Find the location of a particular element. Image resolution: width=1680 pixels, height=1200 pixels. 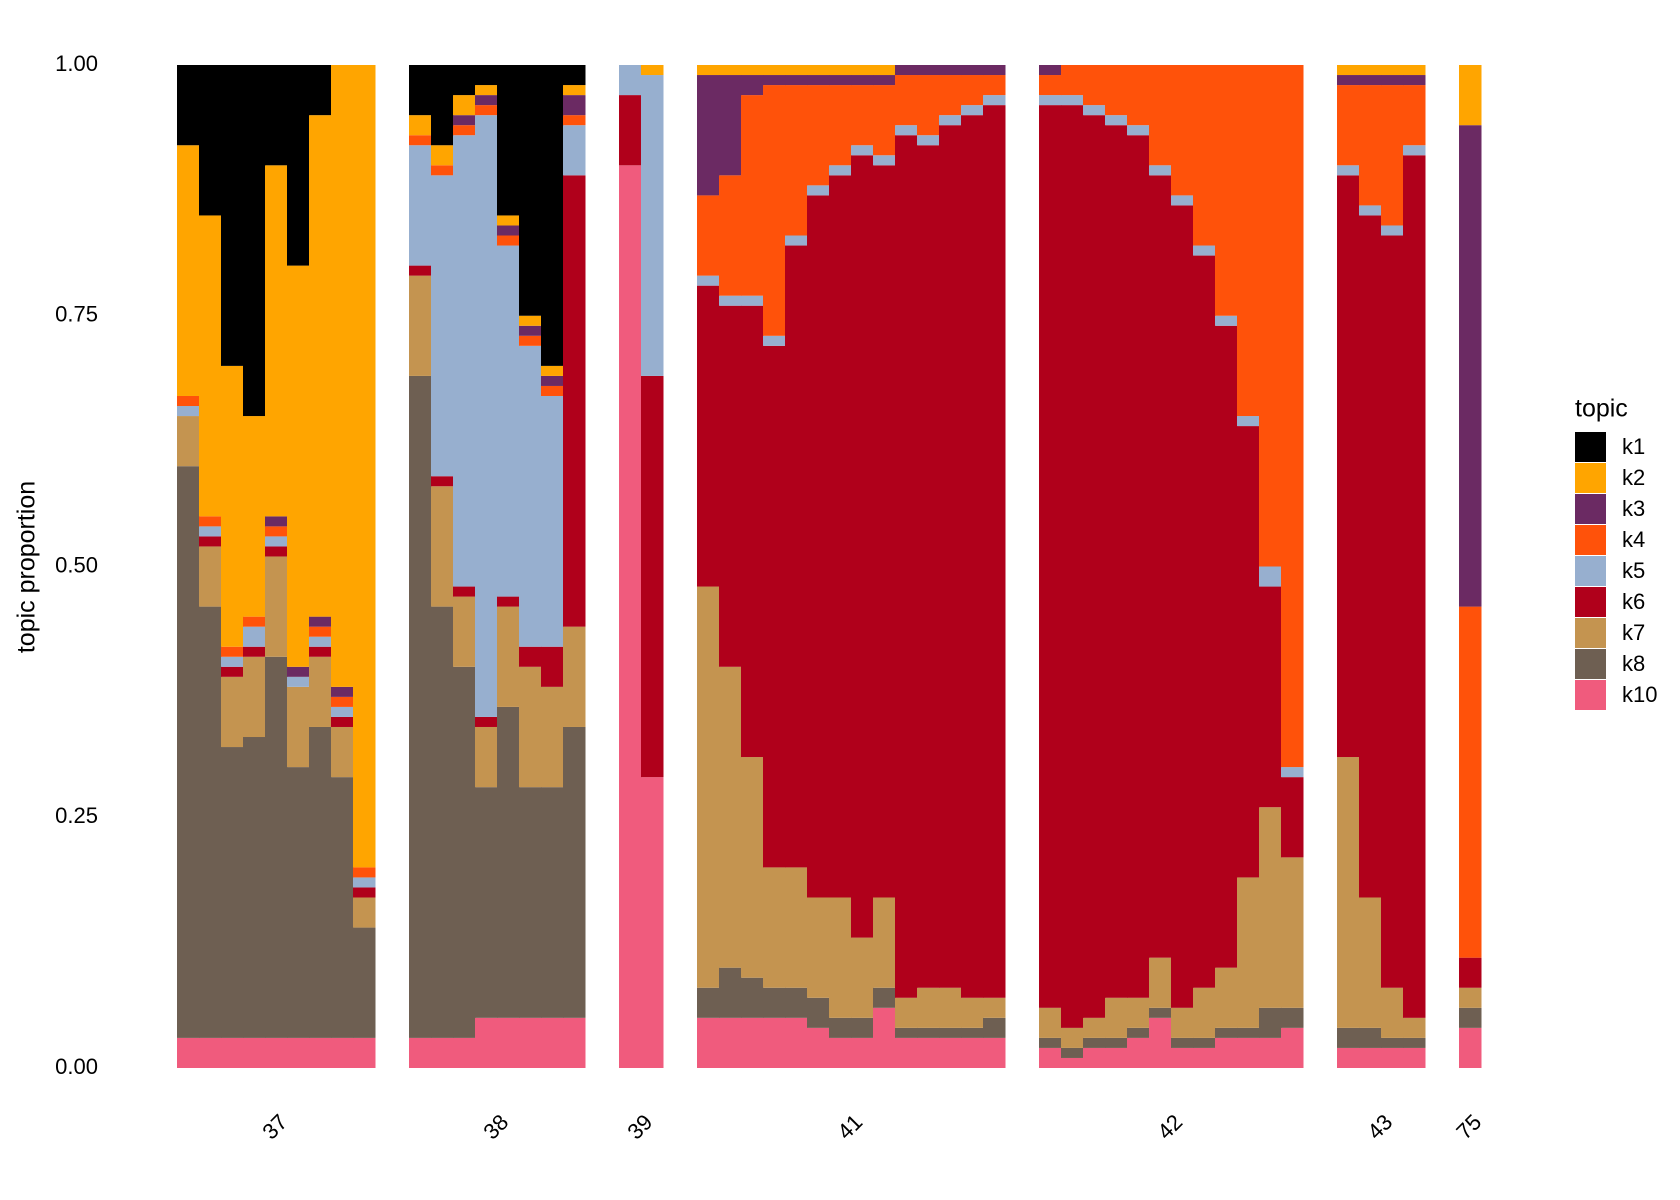

y-tick-label: 0.50 is located at coordinates (76, 564).